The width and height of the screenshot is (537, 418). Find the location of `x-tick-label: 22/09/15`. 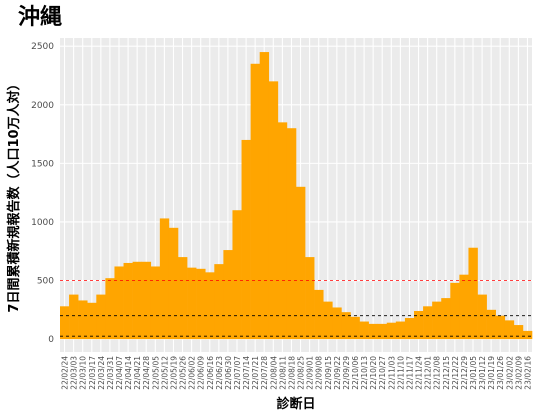

x-tick-label: 22/09/15 is located at coordinates (328, 373).